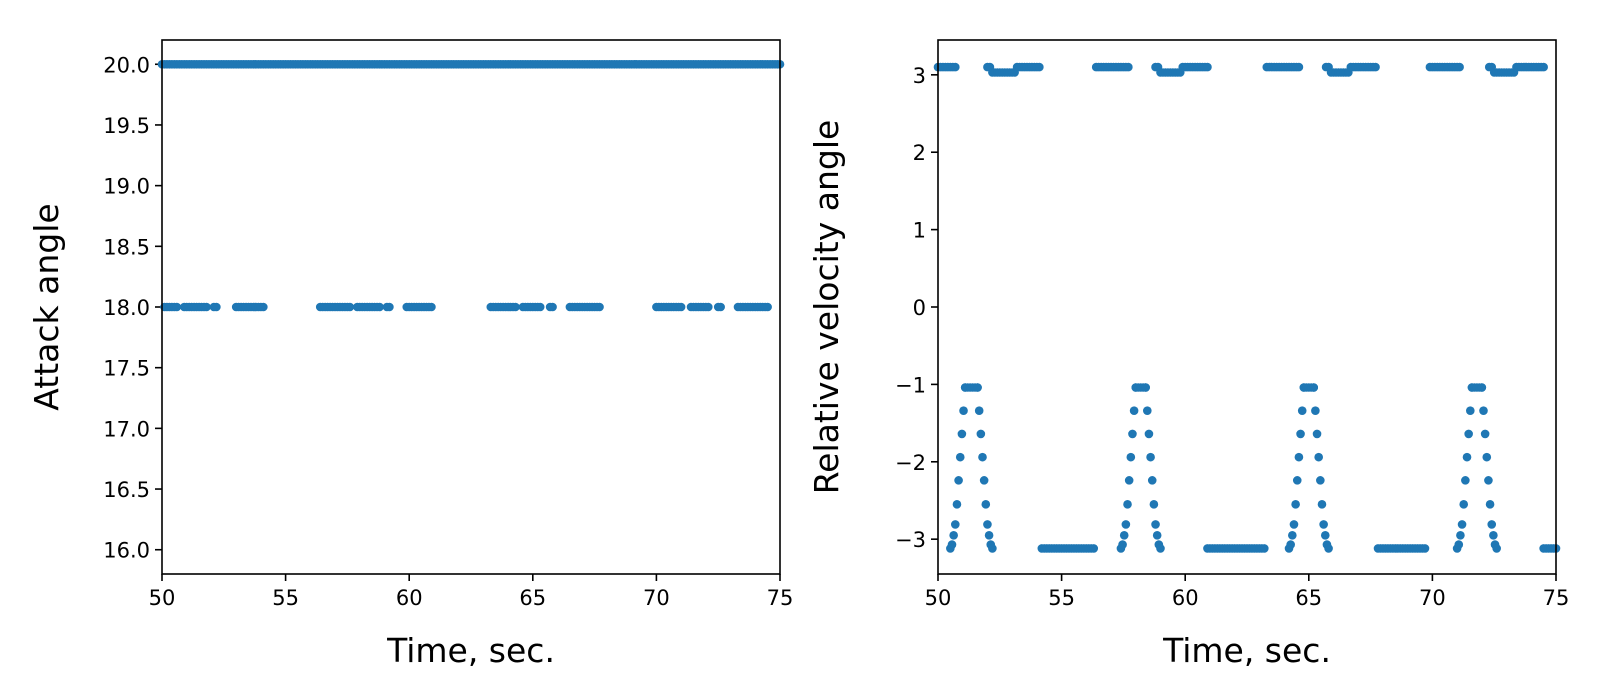 This screenshot has height=700, width=1600. What do you see at coordinates (126, 551) in the screenshot?
I see `y-tick-label: 16.0` at bounding box center [126, 551].